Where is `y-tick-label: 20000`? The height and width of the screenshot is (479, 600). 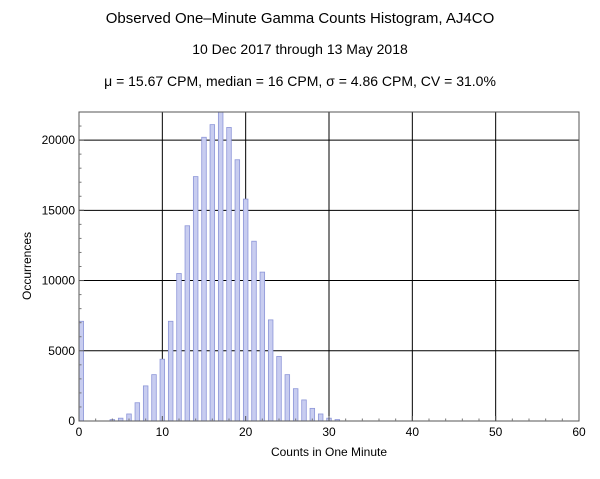
y-tick-label: 20000 is located at coordinates (59, 140).